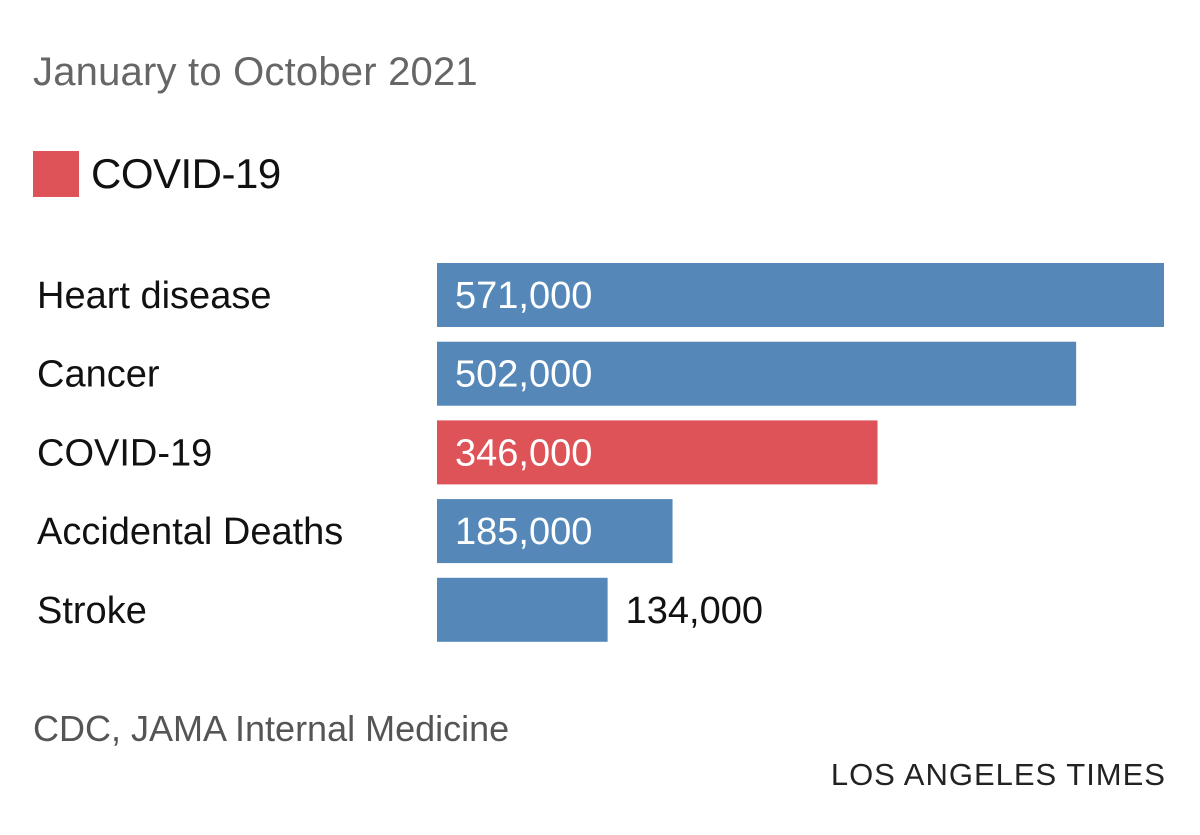 The image size is (1200, 835). I want to click on value-label-heart-disease: 571,000, so click(523, 296).